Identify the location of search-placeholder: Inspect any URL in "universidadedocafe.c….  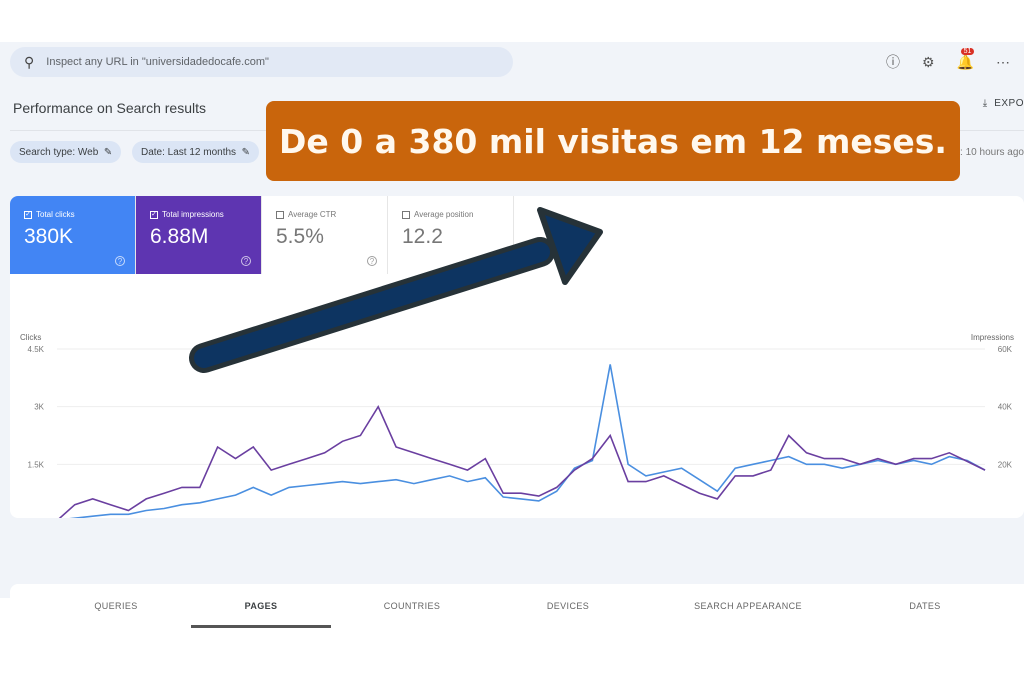
(157, 62).